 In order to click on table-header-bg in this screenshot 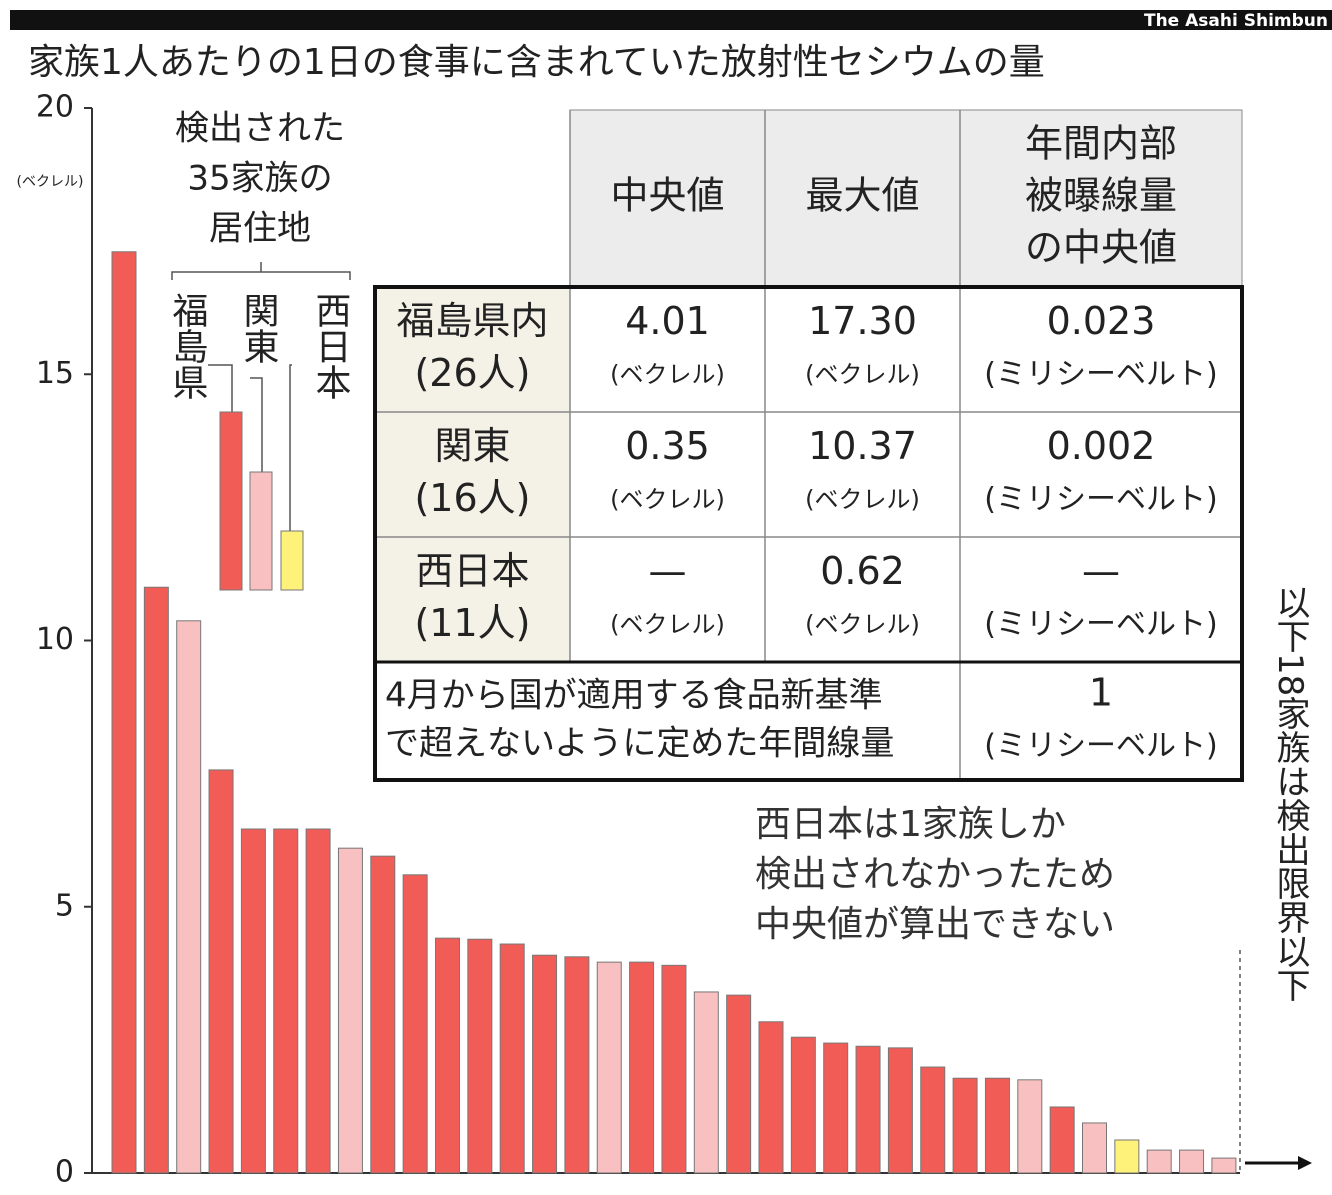, I will do `click(906, 198)`.